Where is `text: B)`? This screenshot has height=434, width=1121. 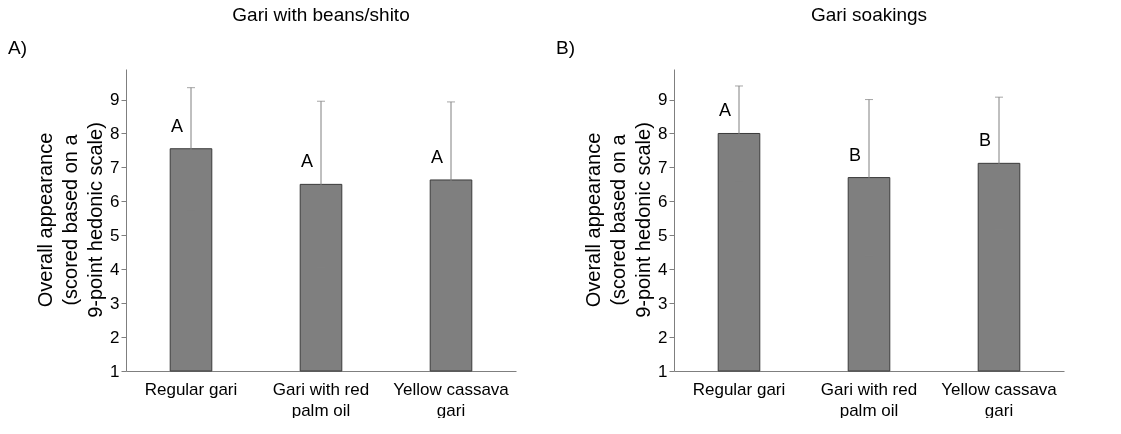 text: B) is located at coordinates (565, 47).